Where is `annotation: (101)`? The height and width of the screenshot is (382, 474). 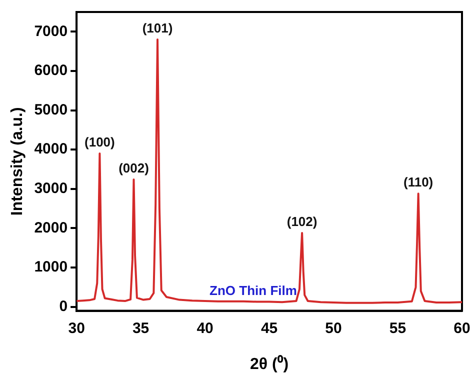 annotation: (101) is located at coordinates (157, 28).